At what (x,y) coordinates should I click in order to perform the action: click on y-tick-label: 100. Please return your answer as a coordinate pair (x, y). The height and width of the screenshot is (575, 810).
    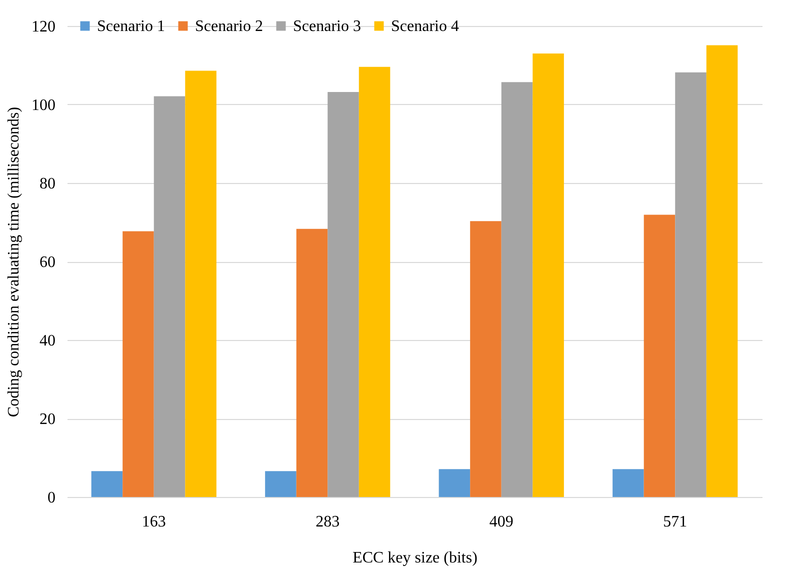
    Looking at the image, I should click on (44, 105).